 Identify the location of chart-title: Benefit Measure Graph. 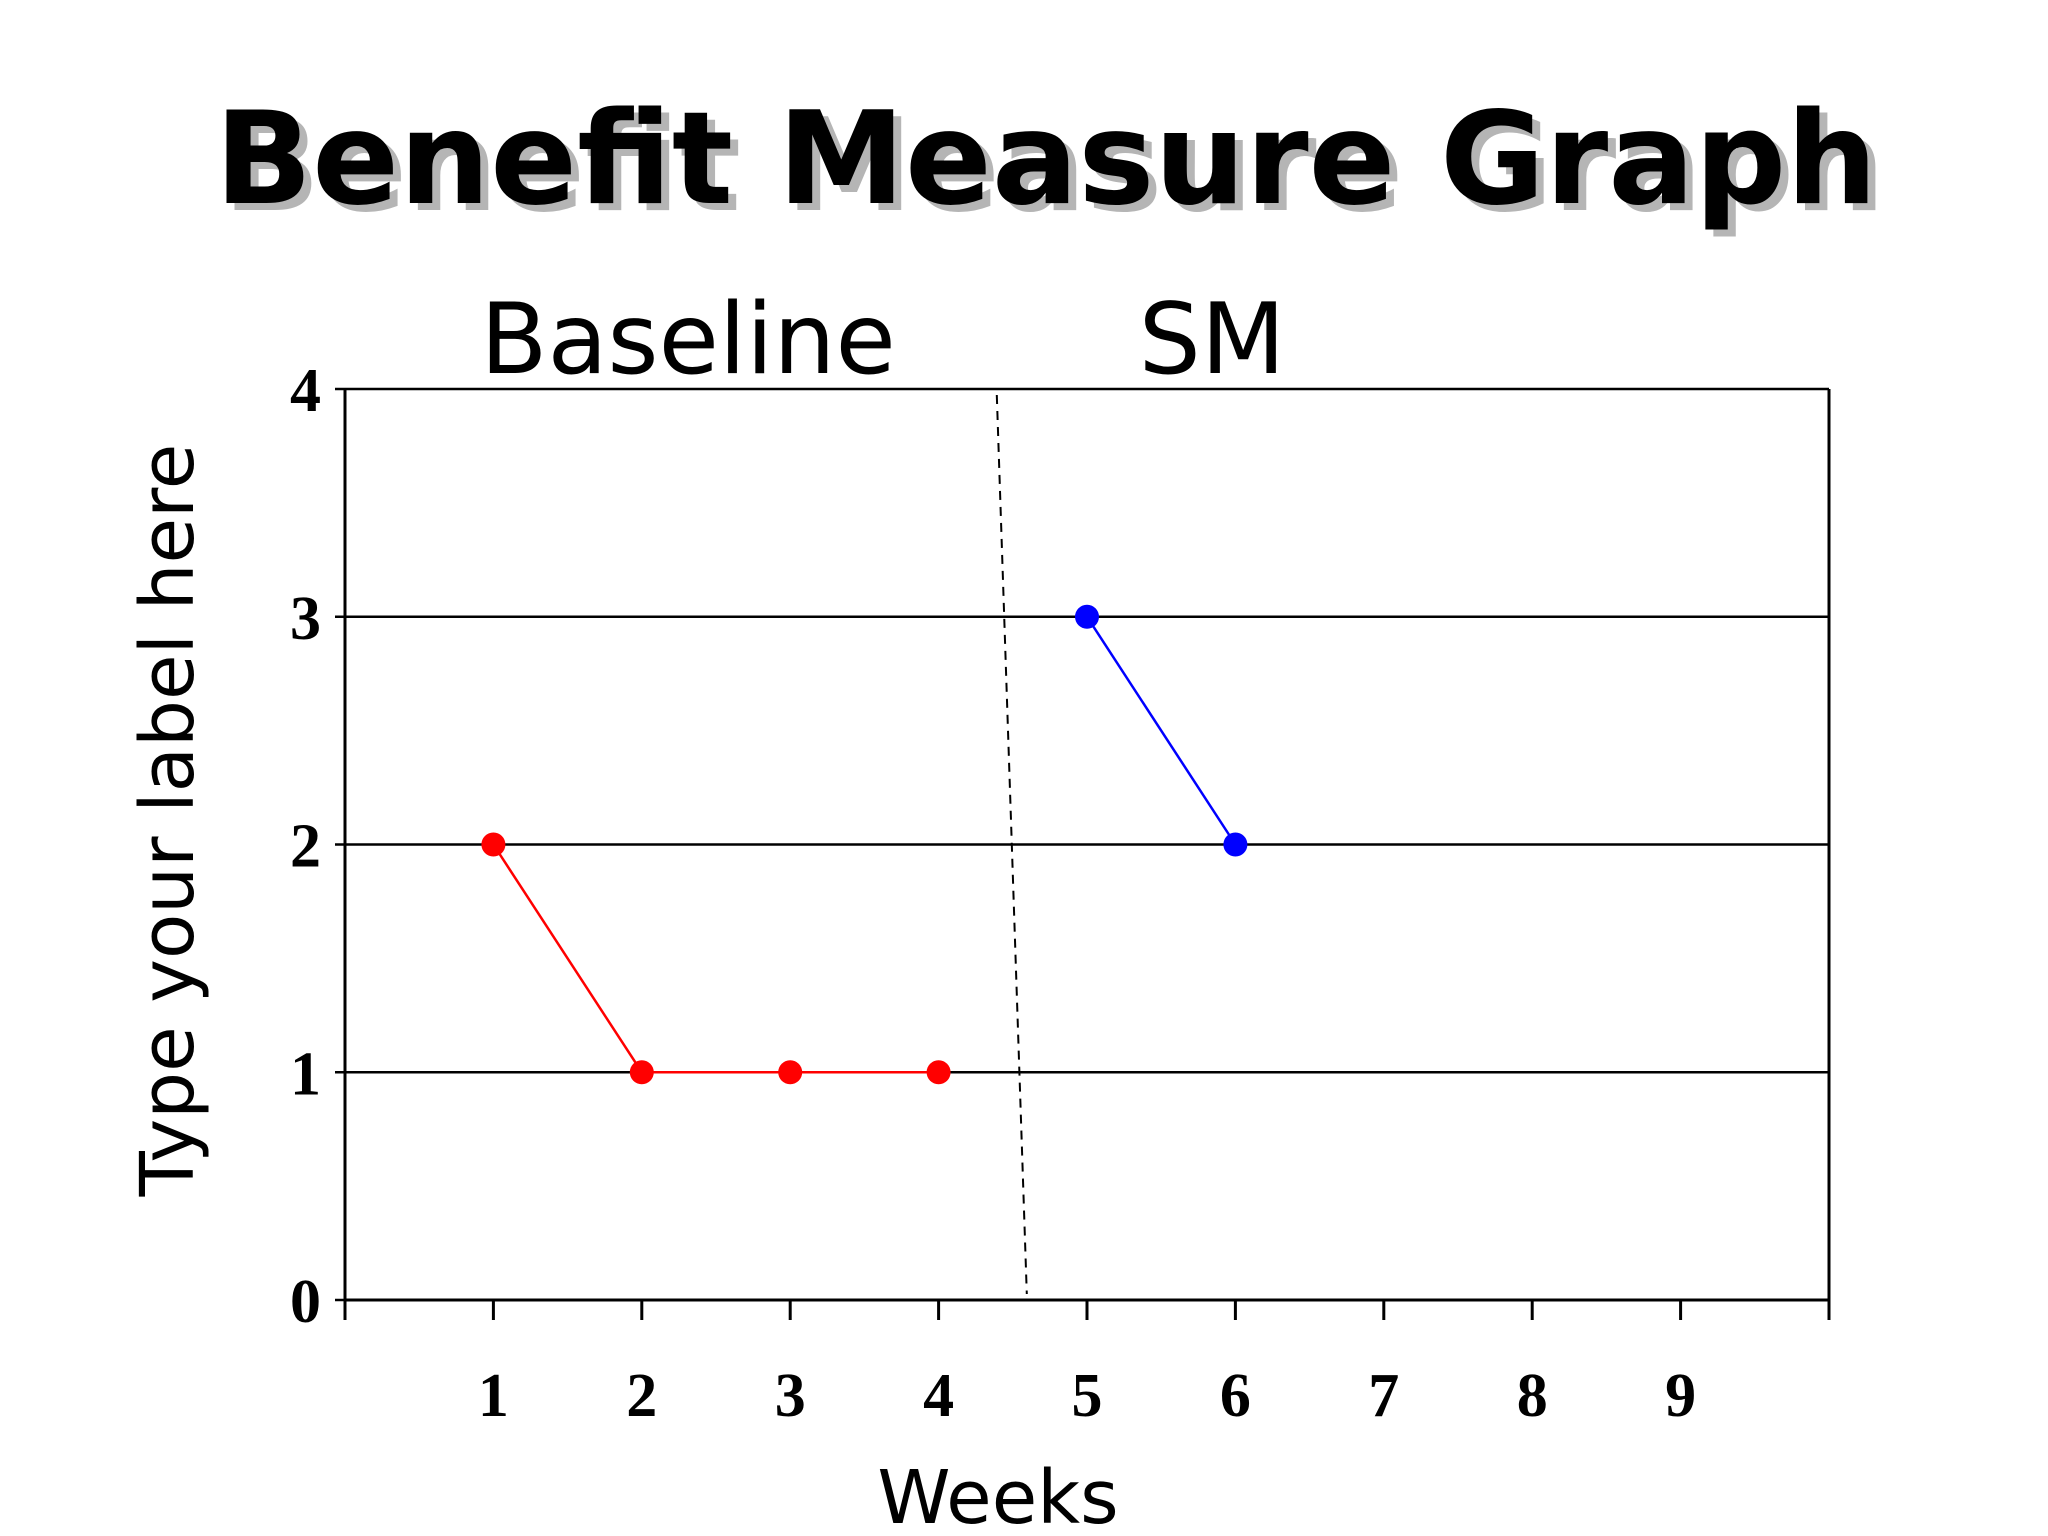
(1046, 159).